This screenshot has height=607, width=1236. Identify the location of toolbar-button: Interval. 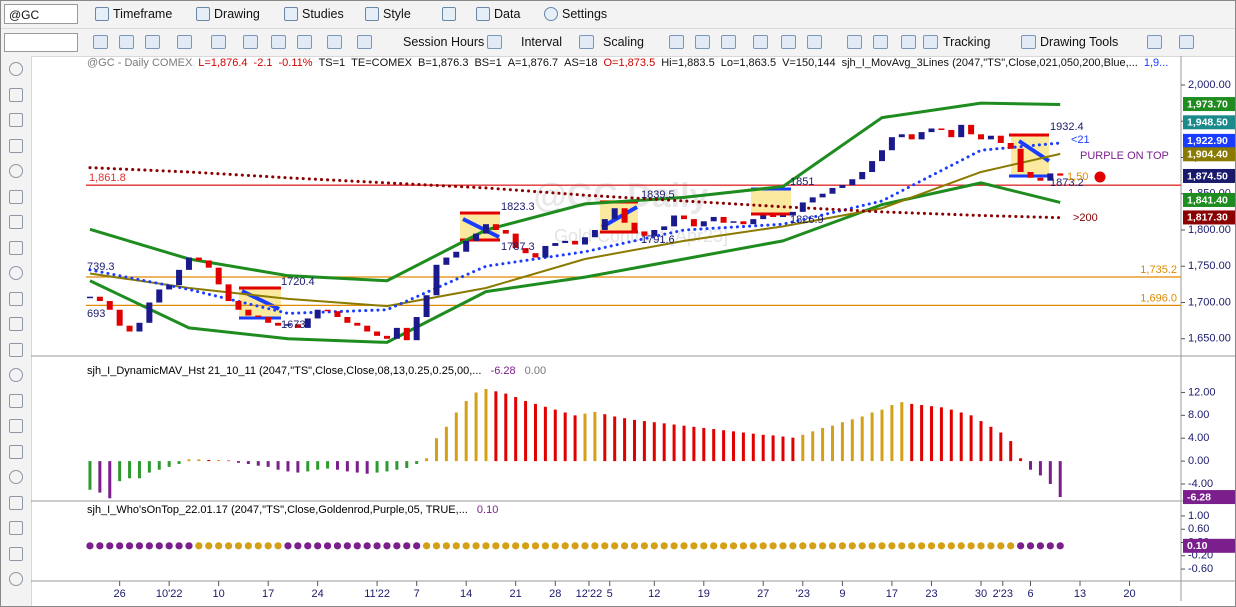
(541, 42).